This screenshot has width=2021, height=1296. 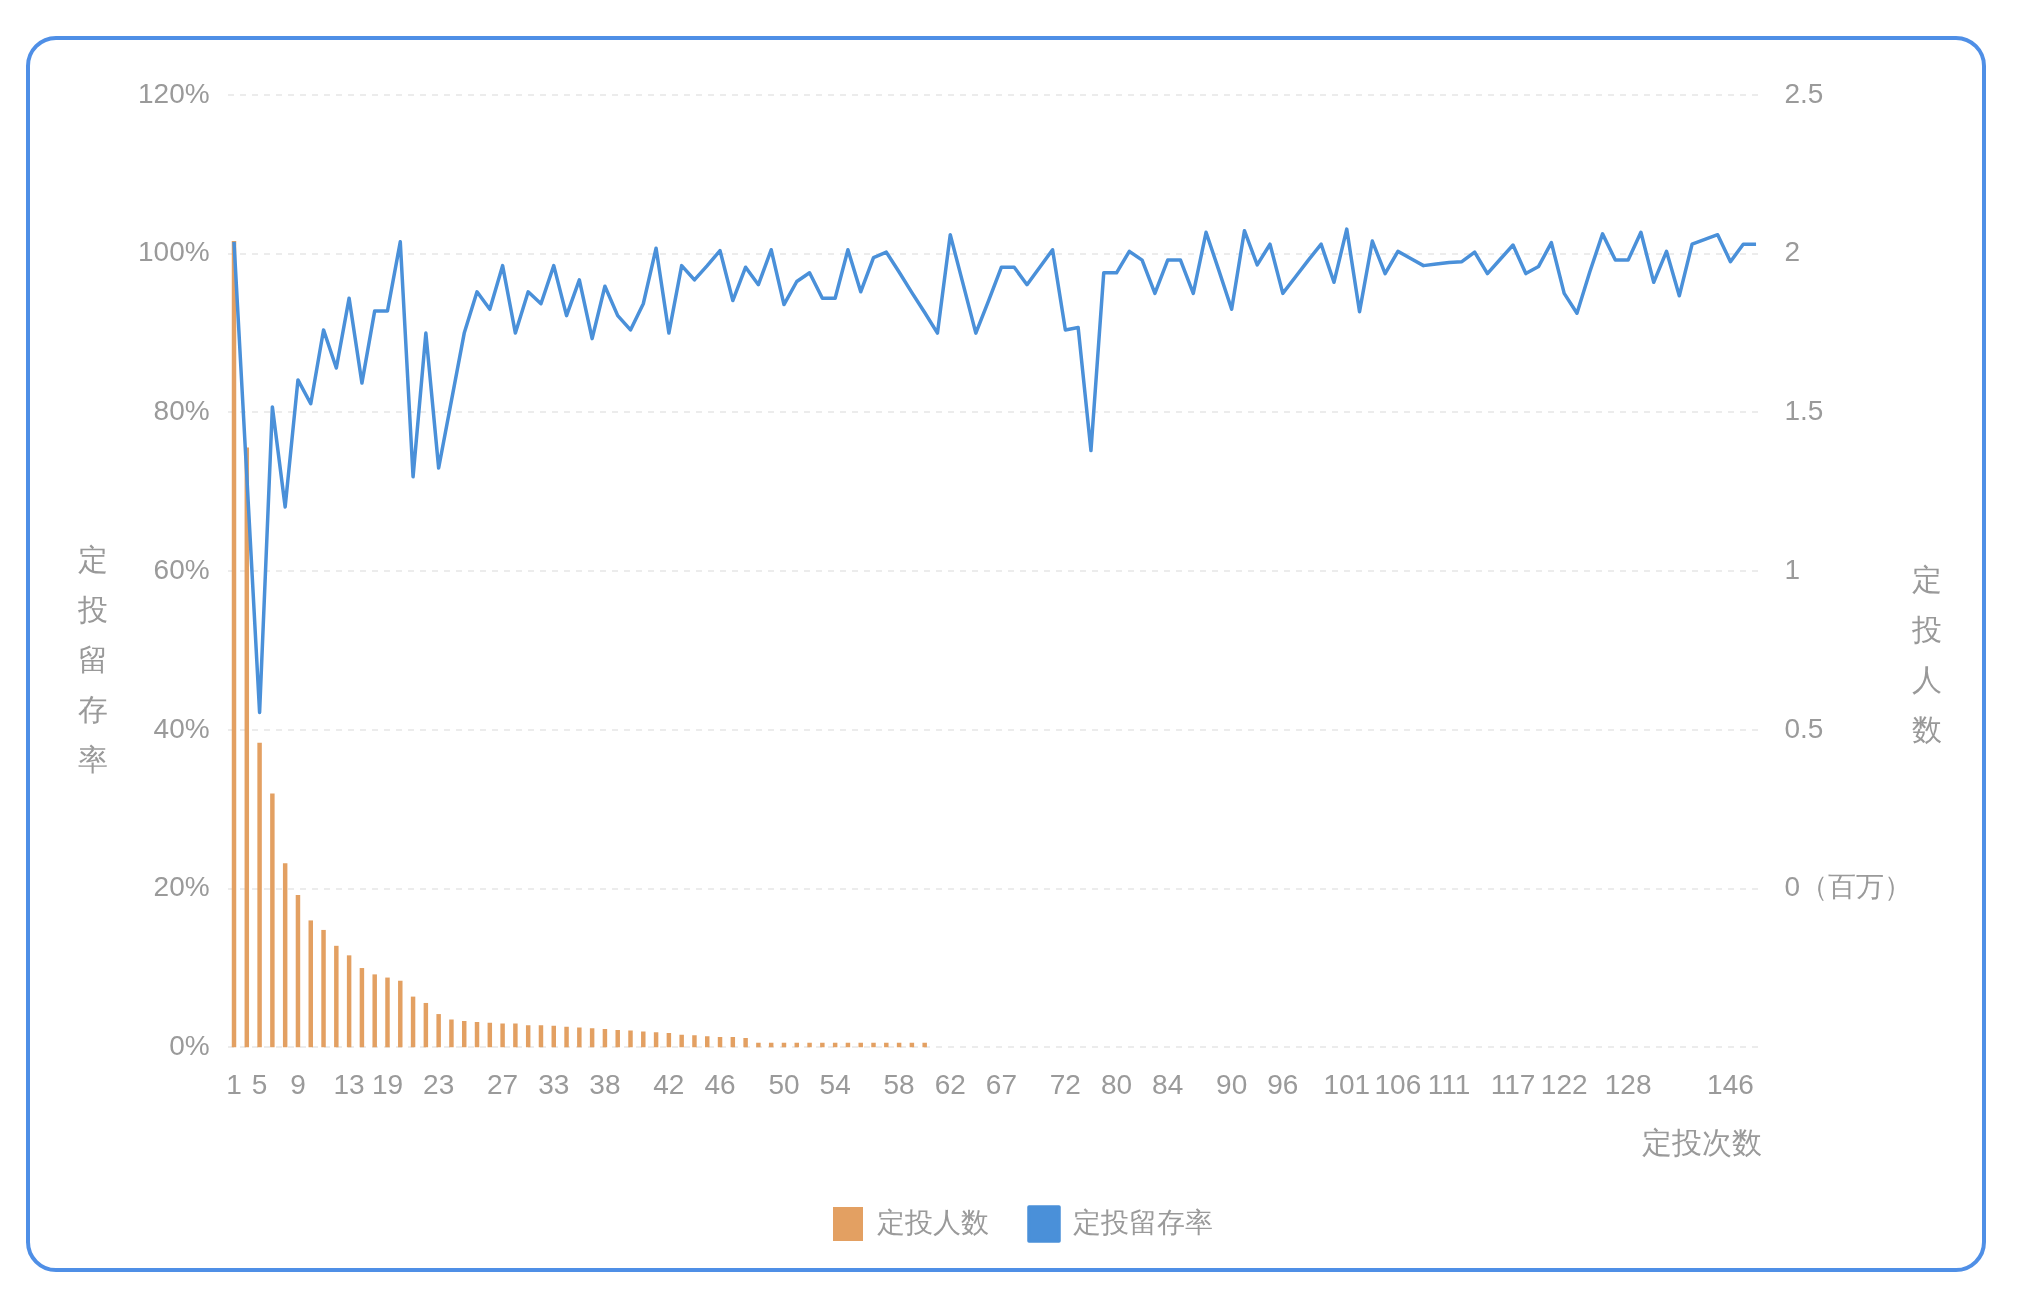 I want to click on y2-tick-label: 1.5, so click(x=1804, y=411).